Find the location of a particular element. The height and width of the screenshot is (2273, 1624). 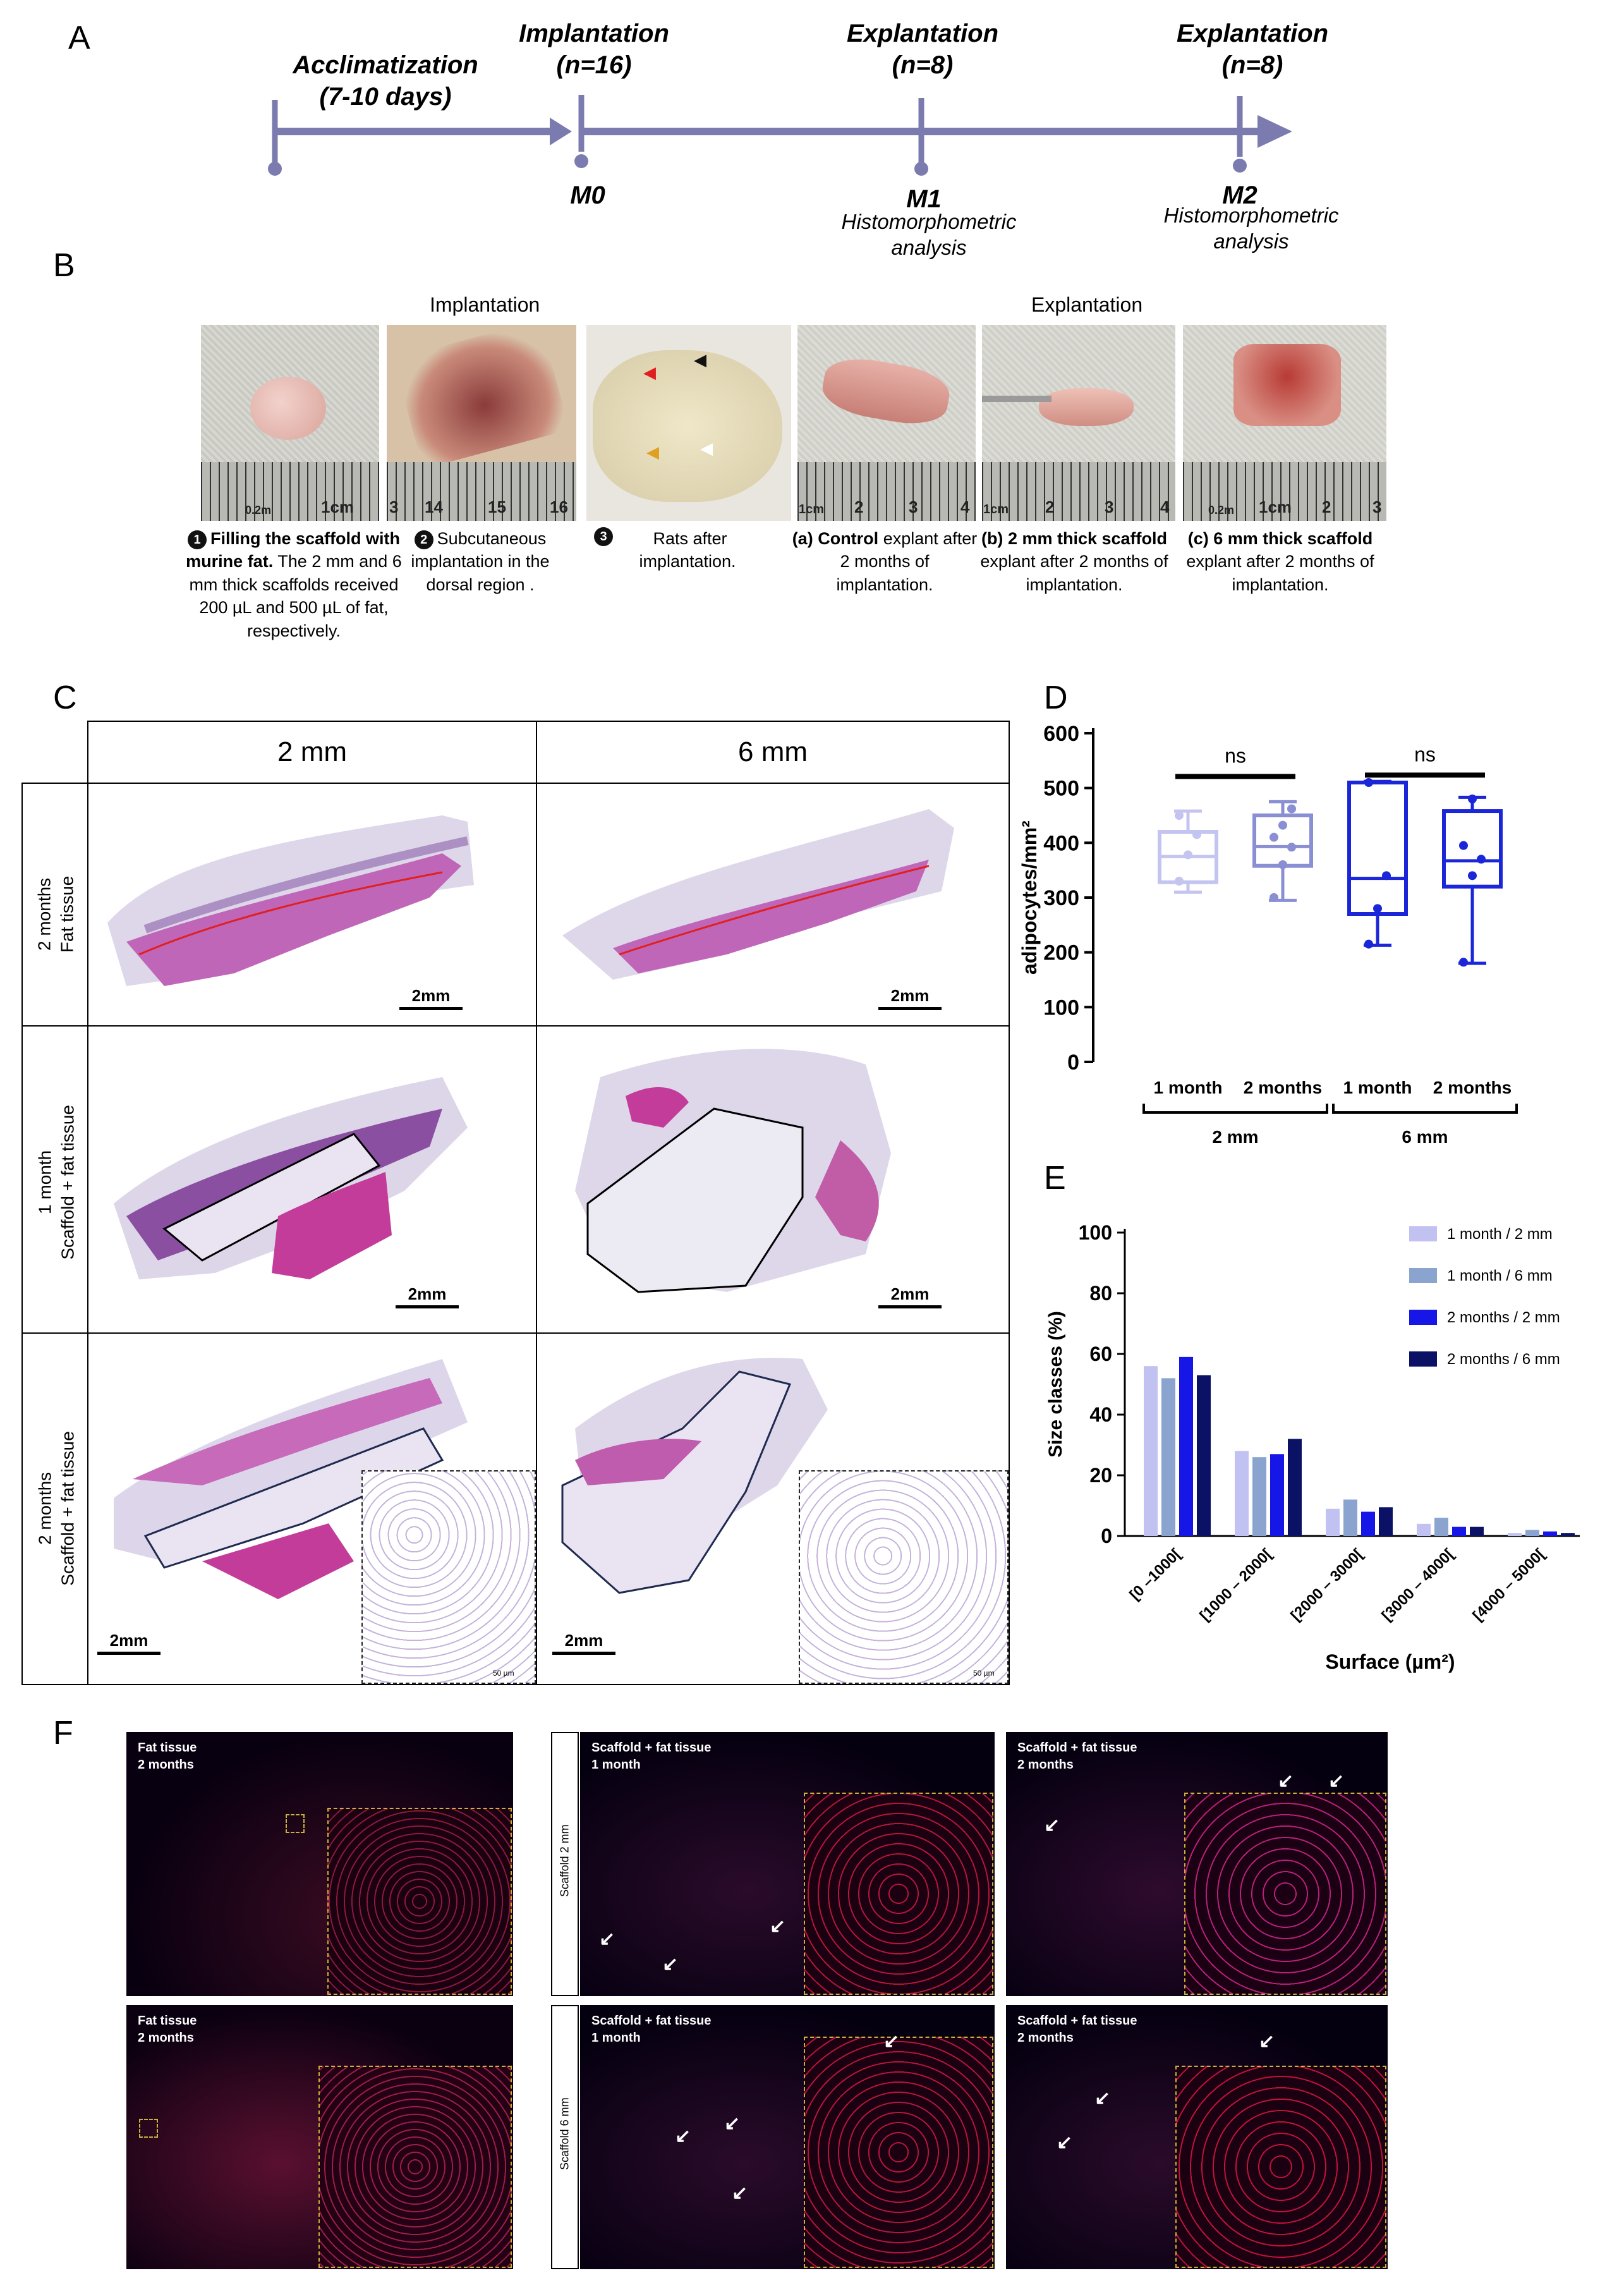

y-tick-label: 500 is located at coordinates (1061, 789).